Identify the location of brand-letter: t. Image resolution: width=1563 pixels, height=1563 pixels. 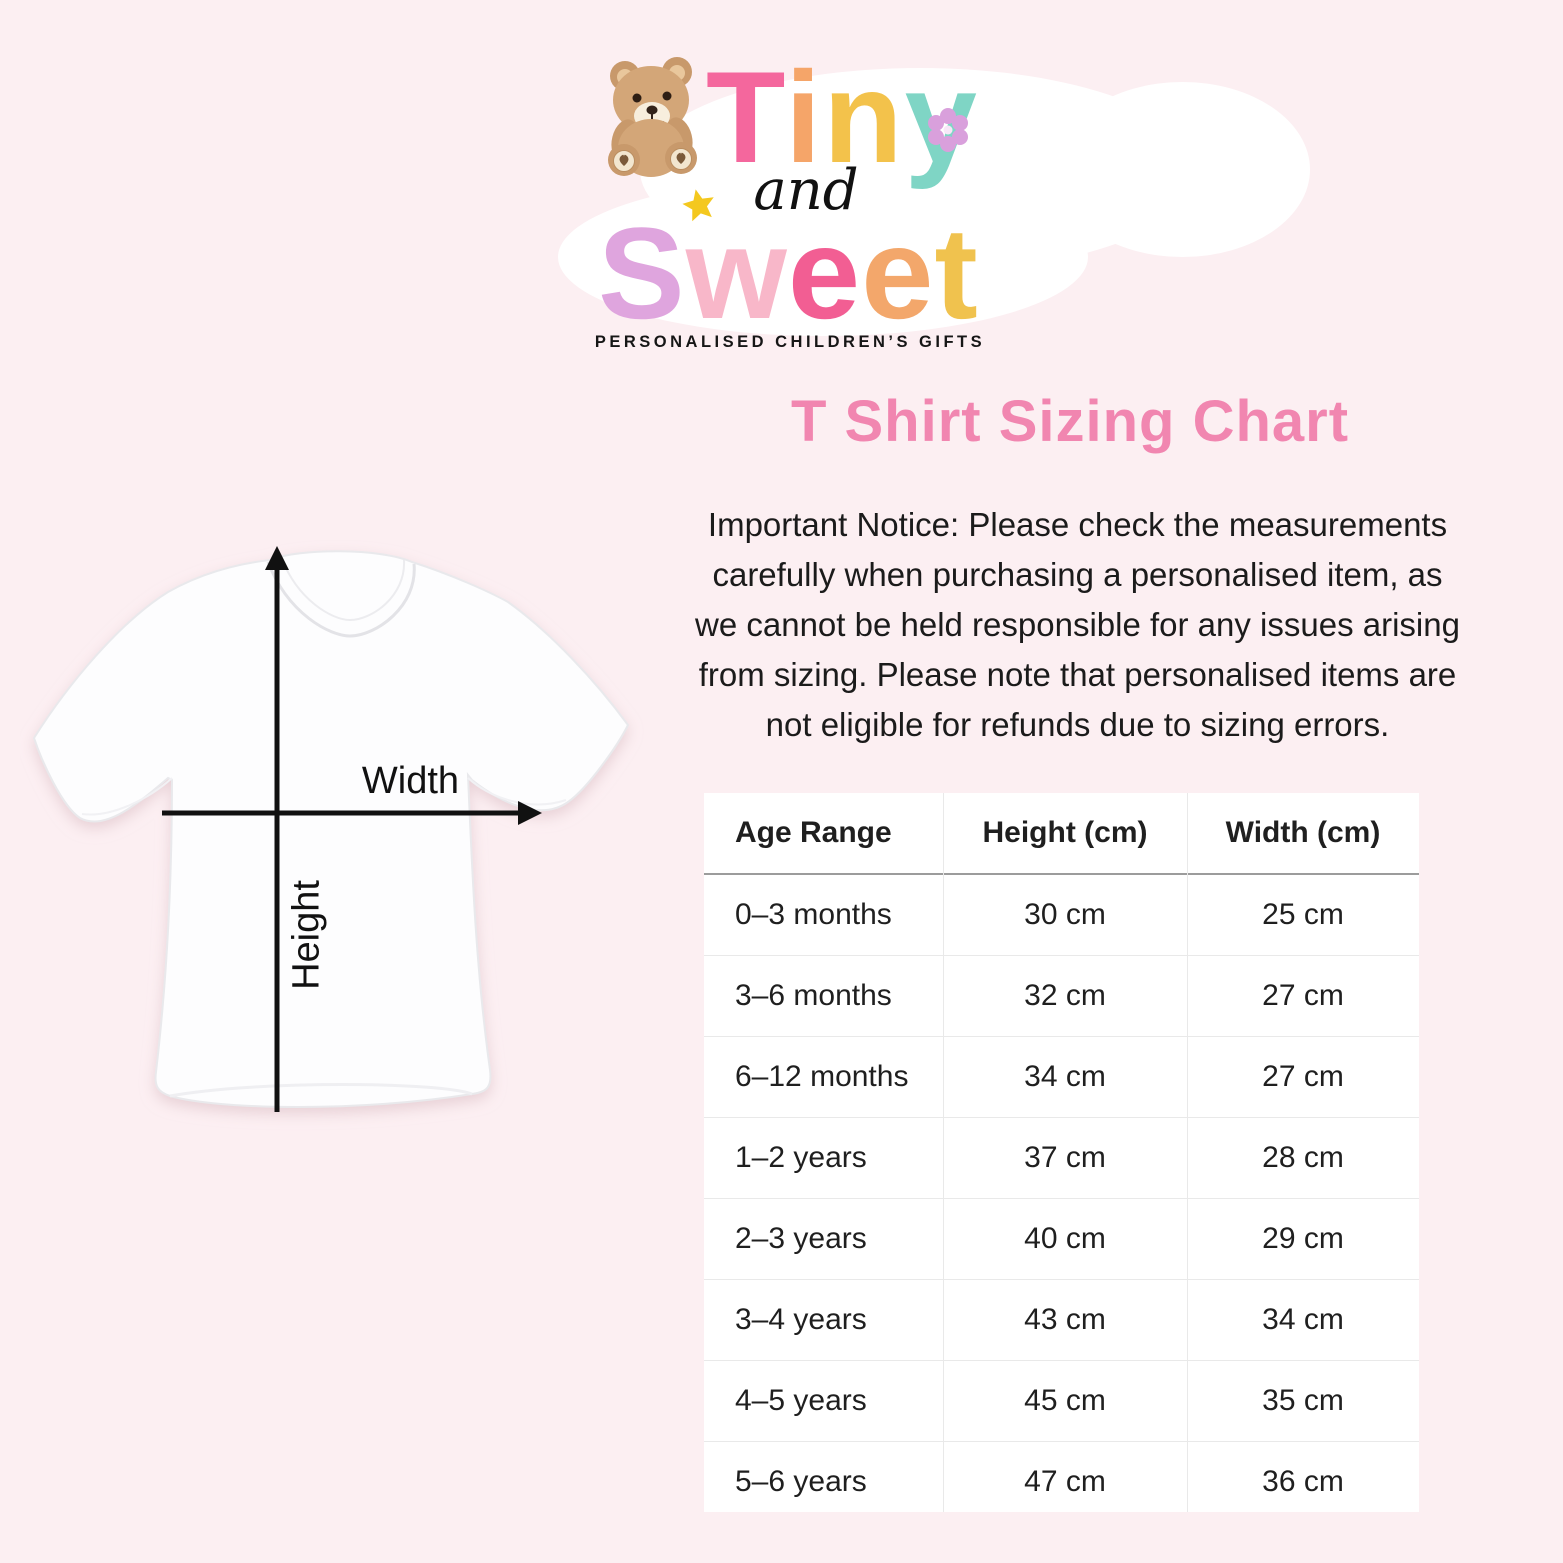
(956, 273).